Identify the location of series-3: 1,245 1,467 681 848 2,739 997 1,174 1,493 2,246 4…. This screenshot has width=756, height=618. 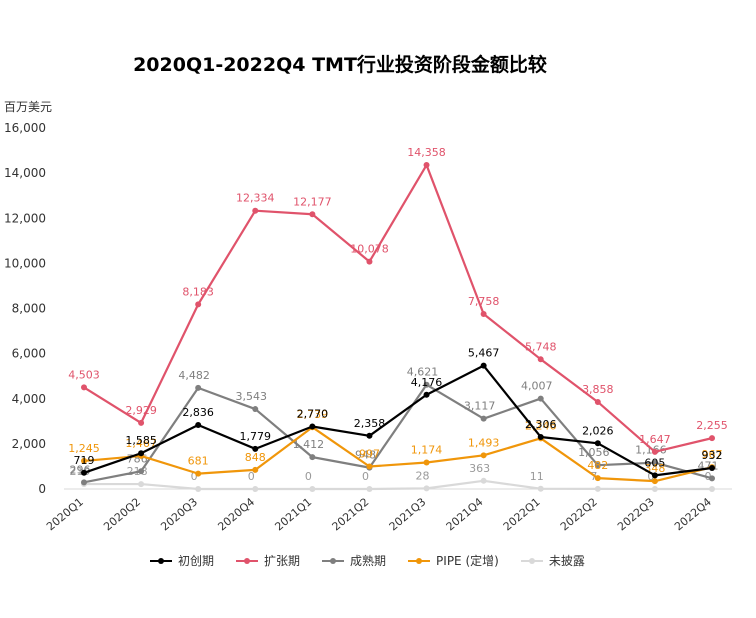
(395, 446).